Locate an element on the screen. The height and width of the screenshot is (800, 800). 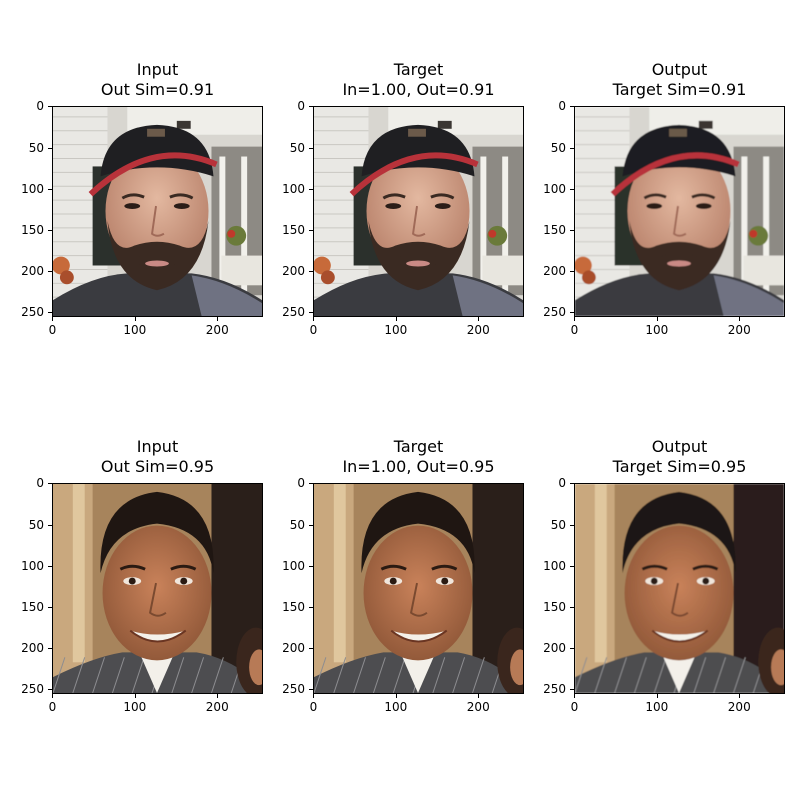
image-panel-6: Output Target Sim=0.95 is located at coordinates (671, 587).